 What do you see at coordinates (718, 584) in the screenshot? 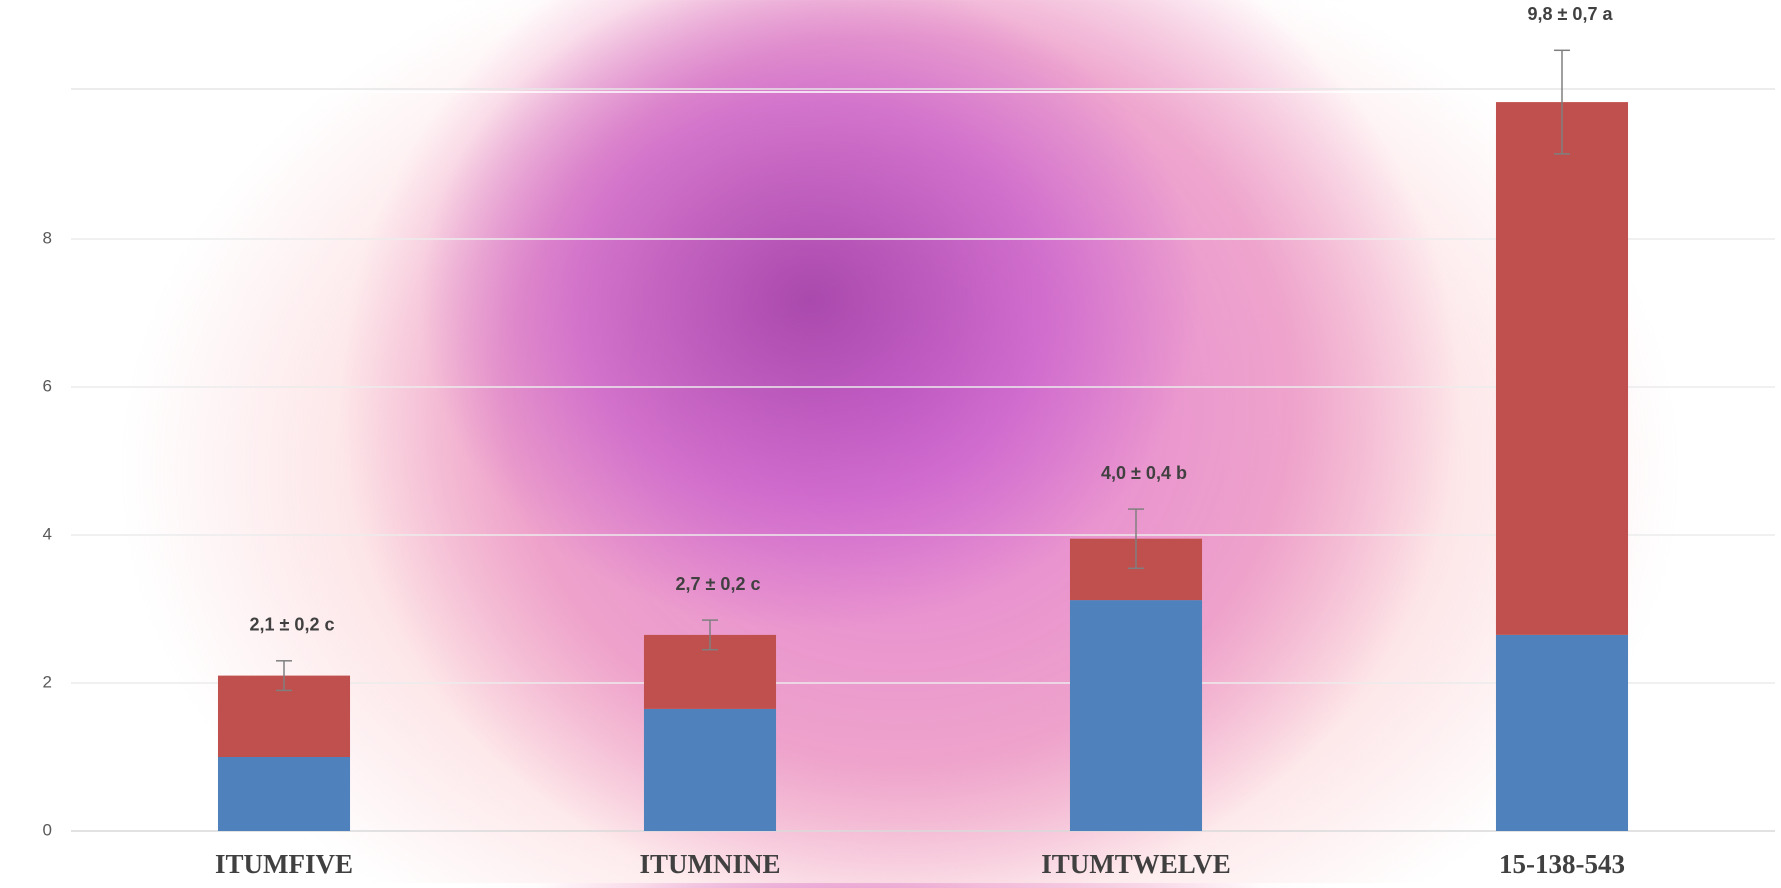
I see `value-label: 2,7 ± 0,2 c` at bounding box center [718, 584].